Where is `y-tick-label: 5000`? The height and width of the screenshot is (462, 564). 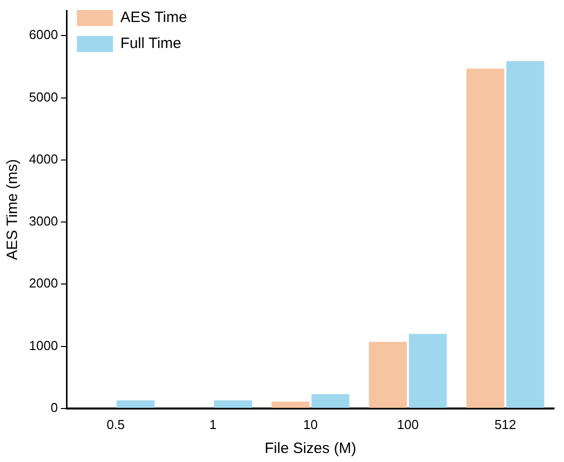 y-tick-label: 5000 is located at coordinates (43, 96).